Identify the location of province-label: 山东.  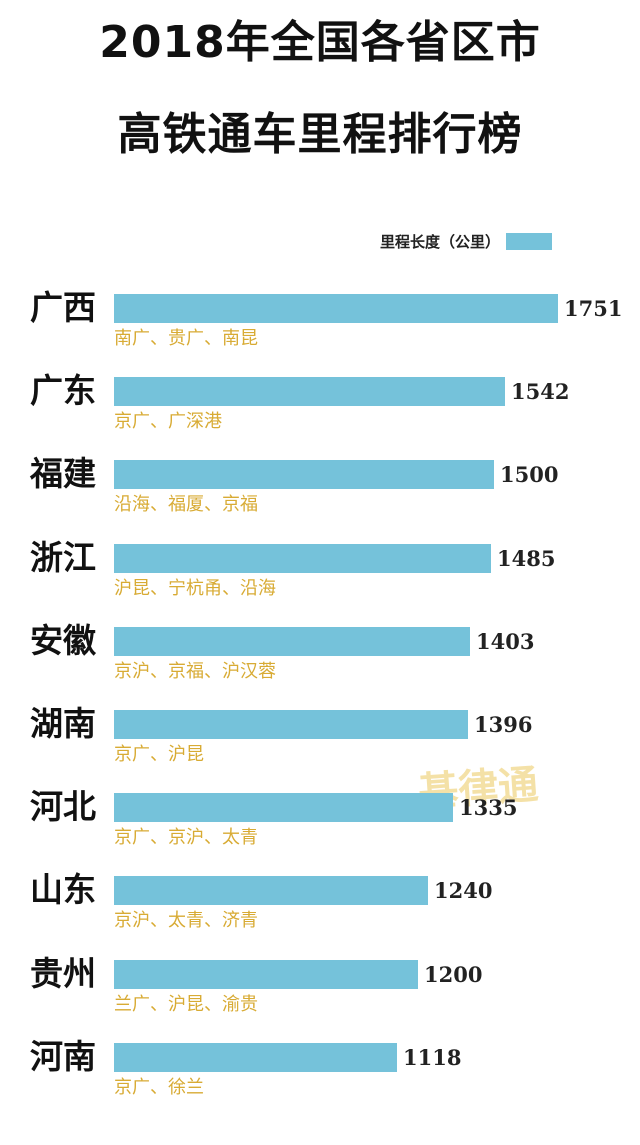
(63, 890).